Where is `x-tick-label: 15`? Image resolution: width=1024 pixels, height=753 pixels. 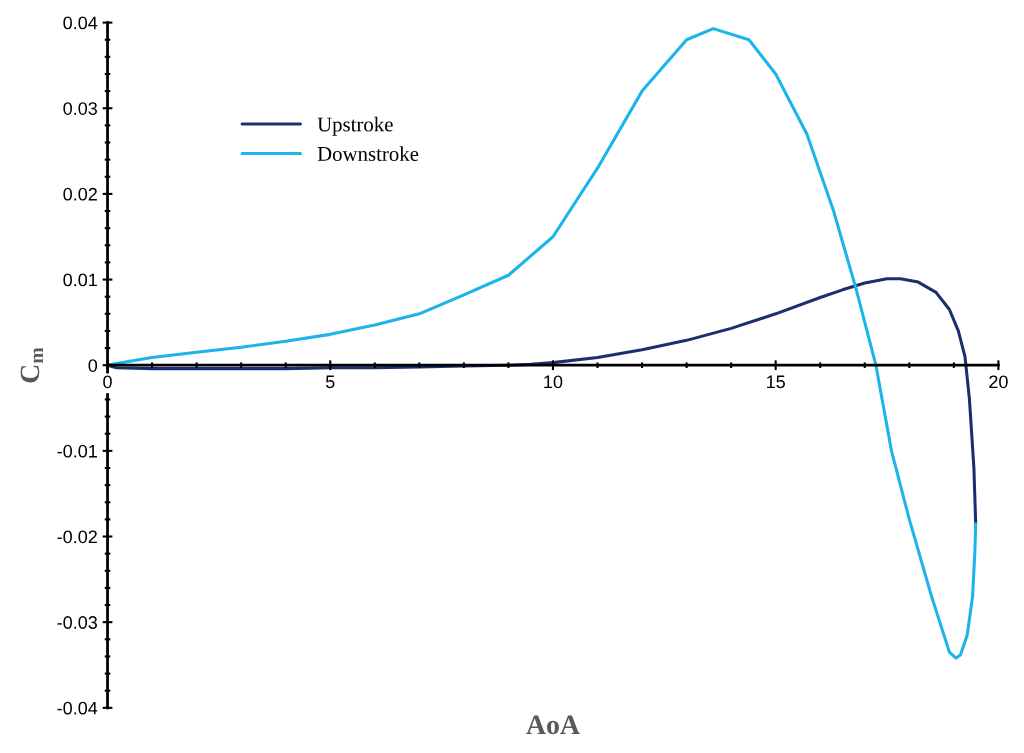 x-tick-label: 15 is located at coordinates (776, 382).